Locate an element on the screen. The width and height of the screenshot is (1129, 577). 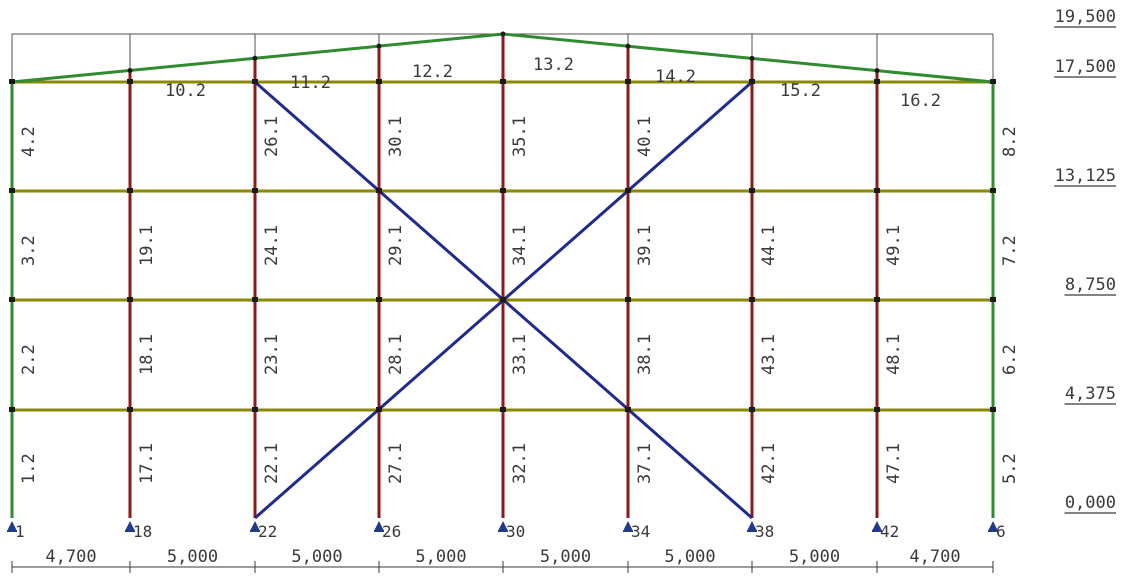
supports: 1 18 22 26 30 34 38 42 6 is located at coordinates (506, 531).